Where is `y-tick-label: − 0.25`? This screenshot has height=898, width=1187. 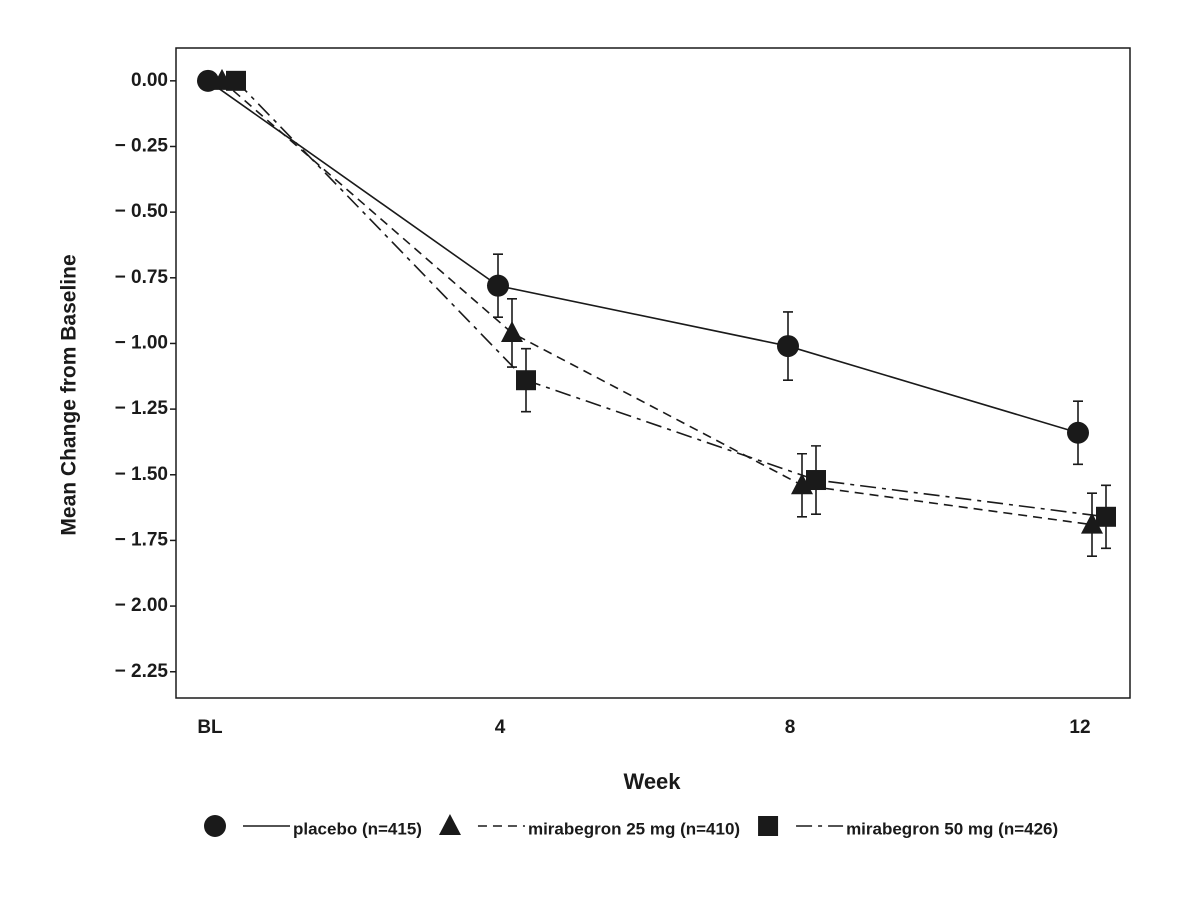 y-tick-label: − 0.25 is located at coordinates (142, 146).